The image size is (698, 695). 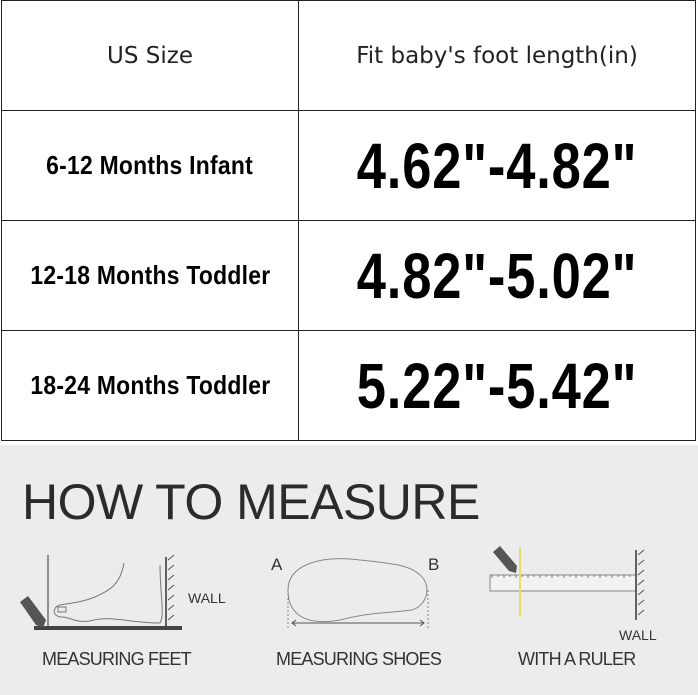 I want to click on measure-illustrations, so click(x=332, y=588).